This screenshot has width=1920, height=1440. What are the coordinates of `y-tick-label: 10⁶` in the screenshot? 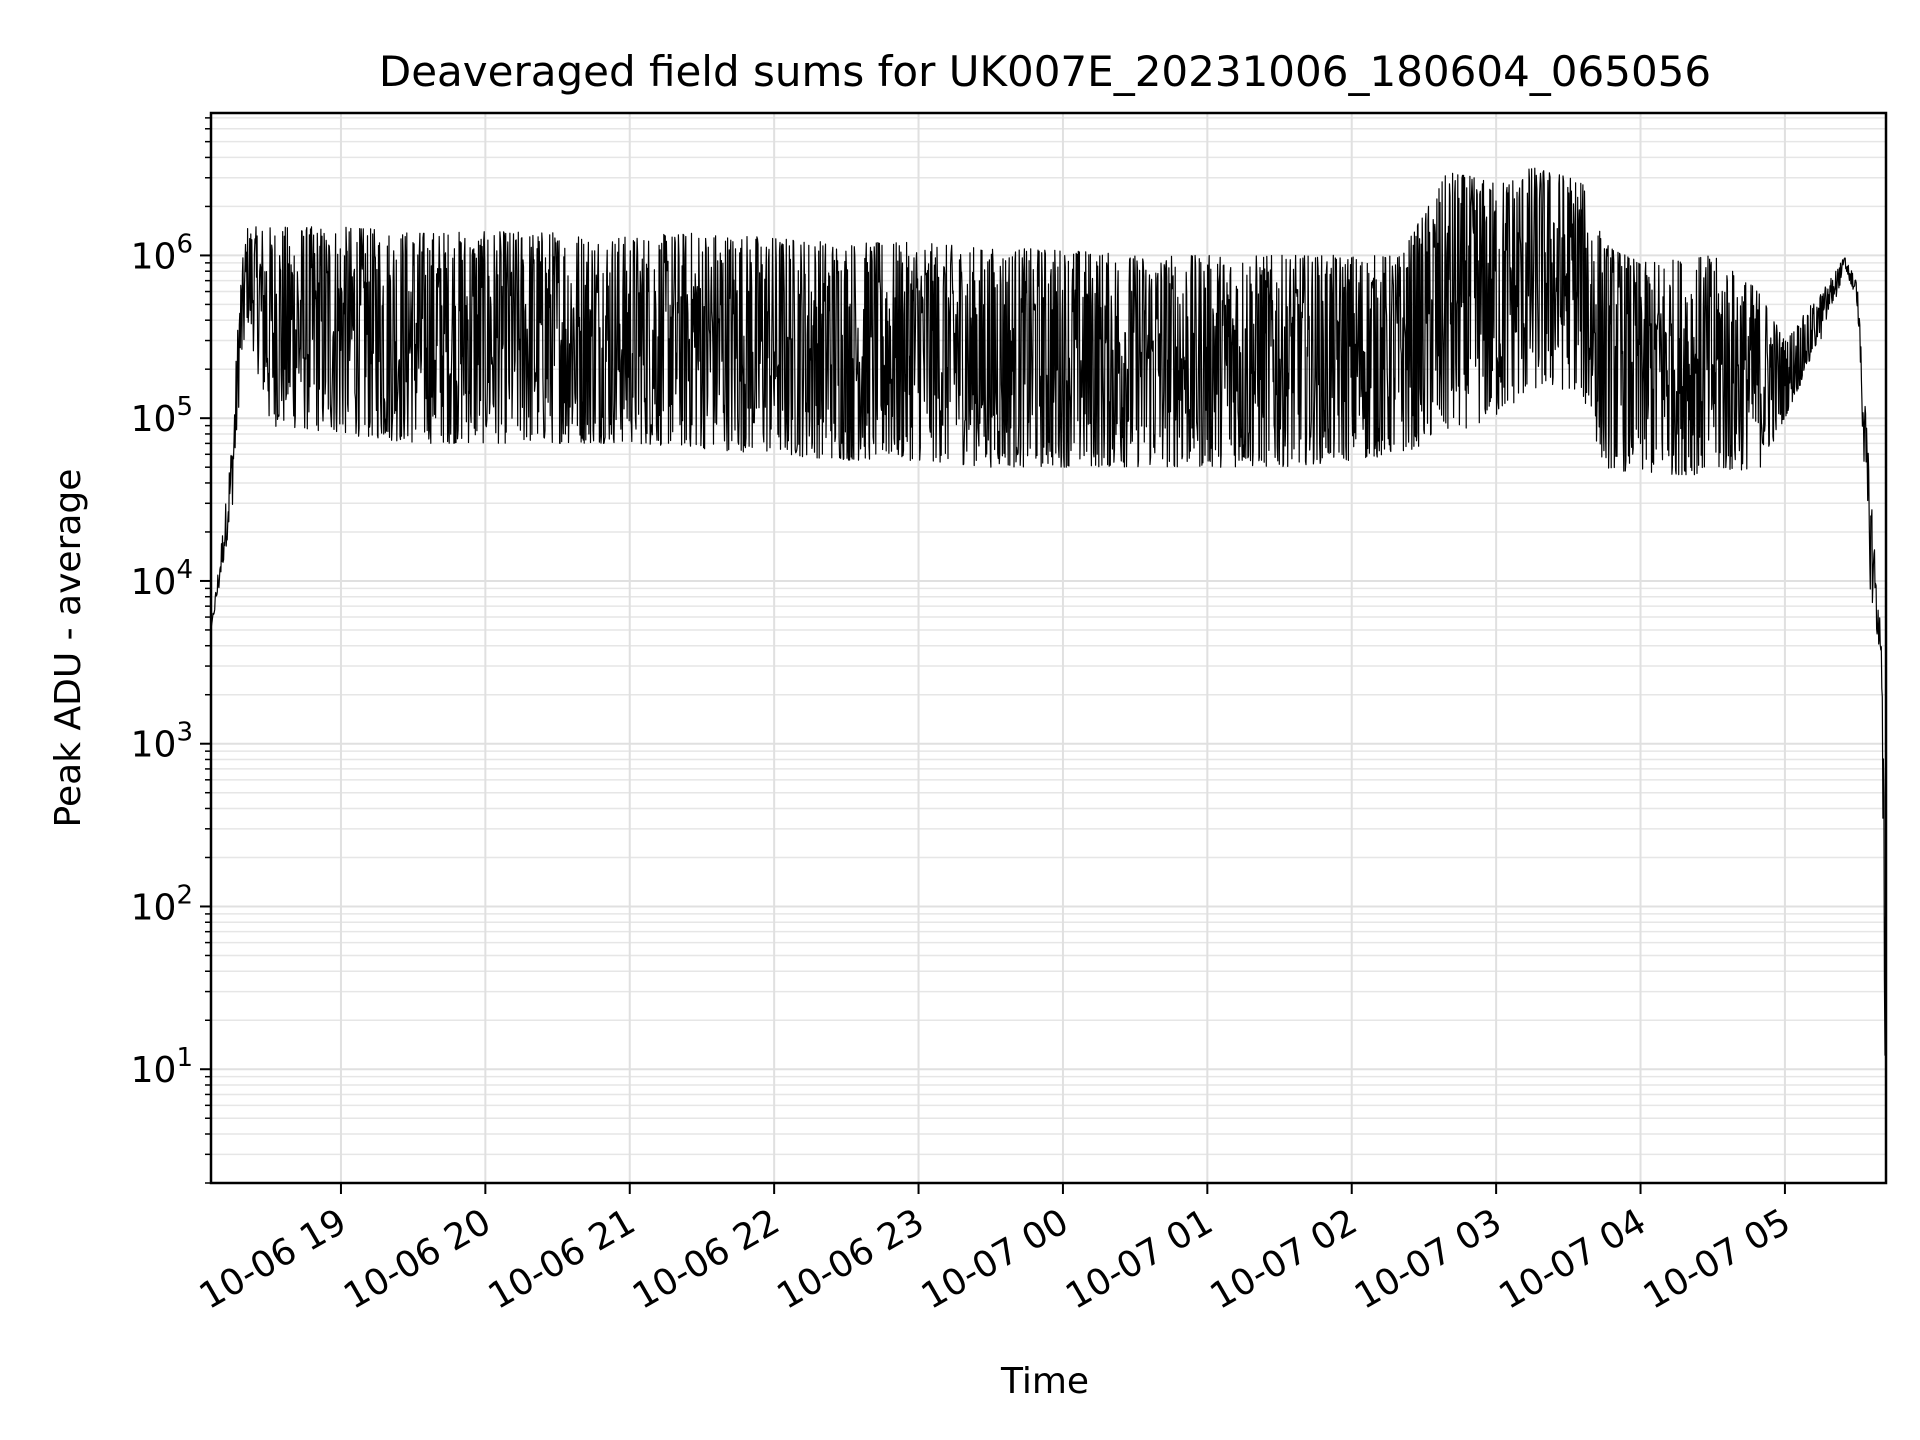 It's located at (162, 253).